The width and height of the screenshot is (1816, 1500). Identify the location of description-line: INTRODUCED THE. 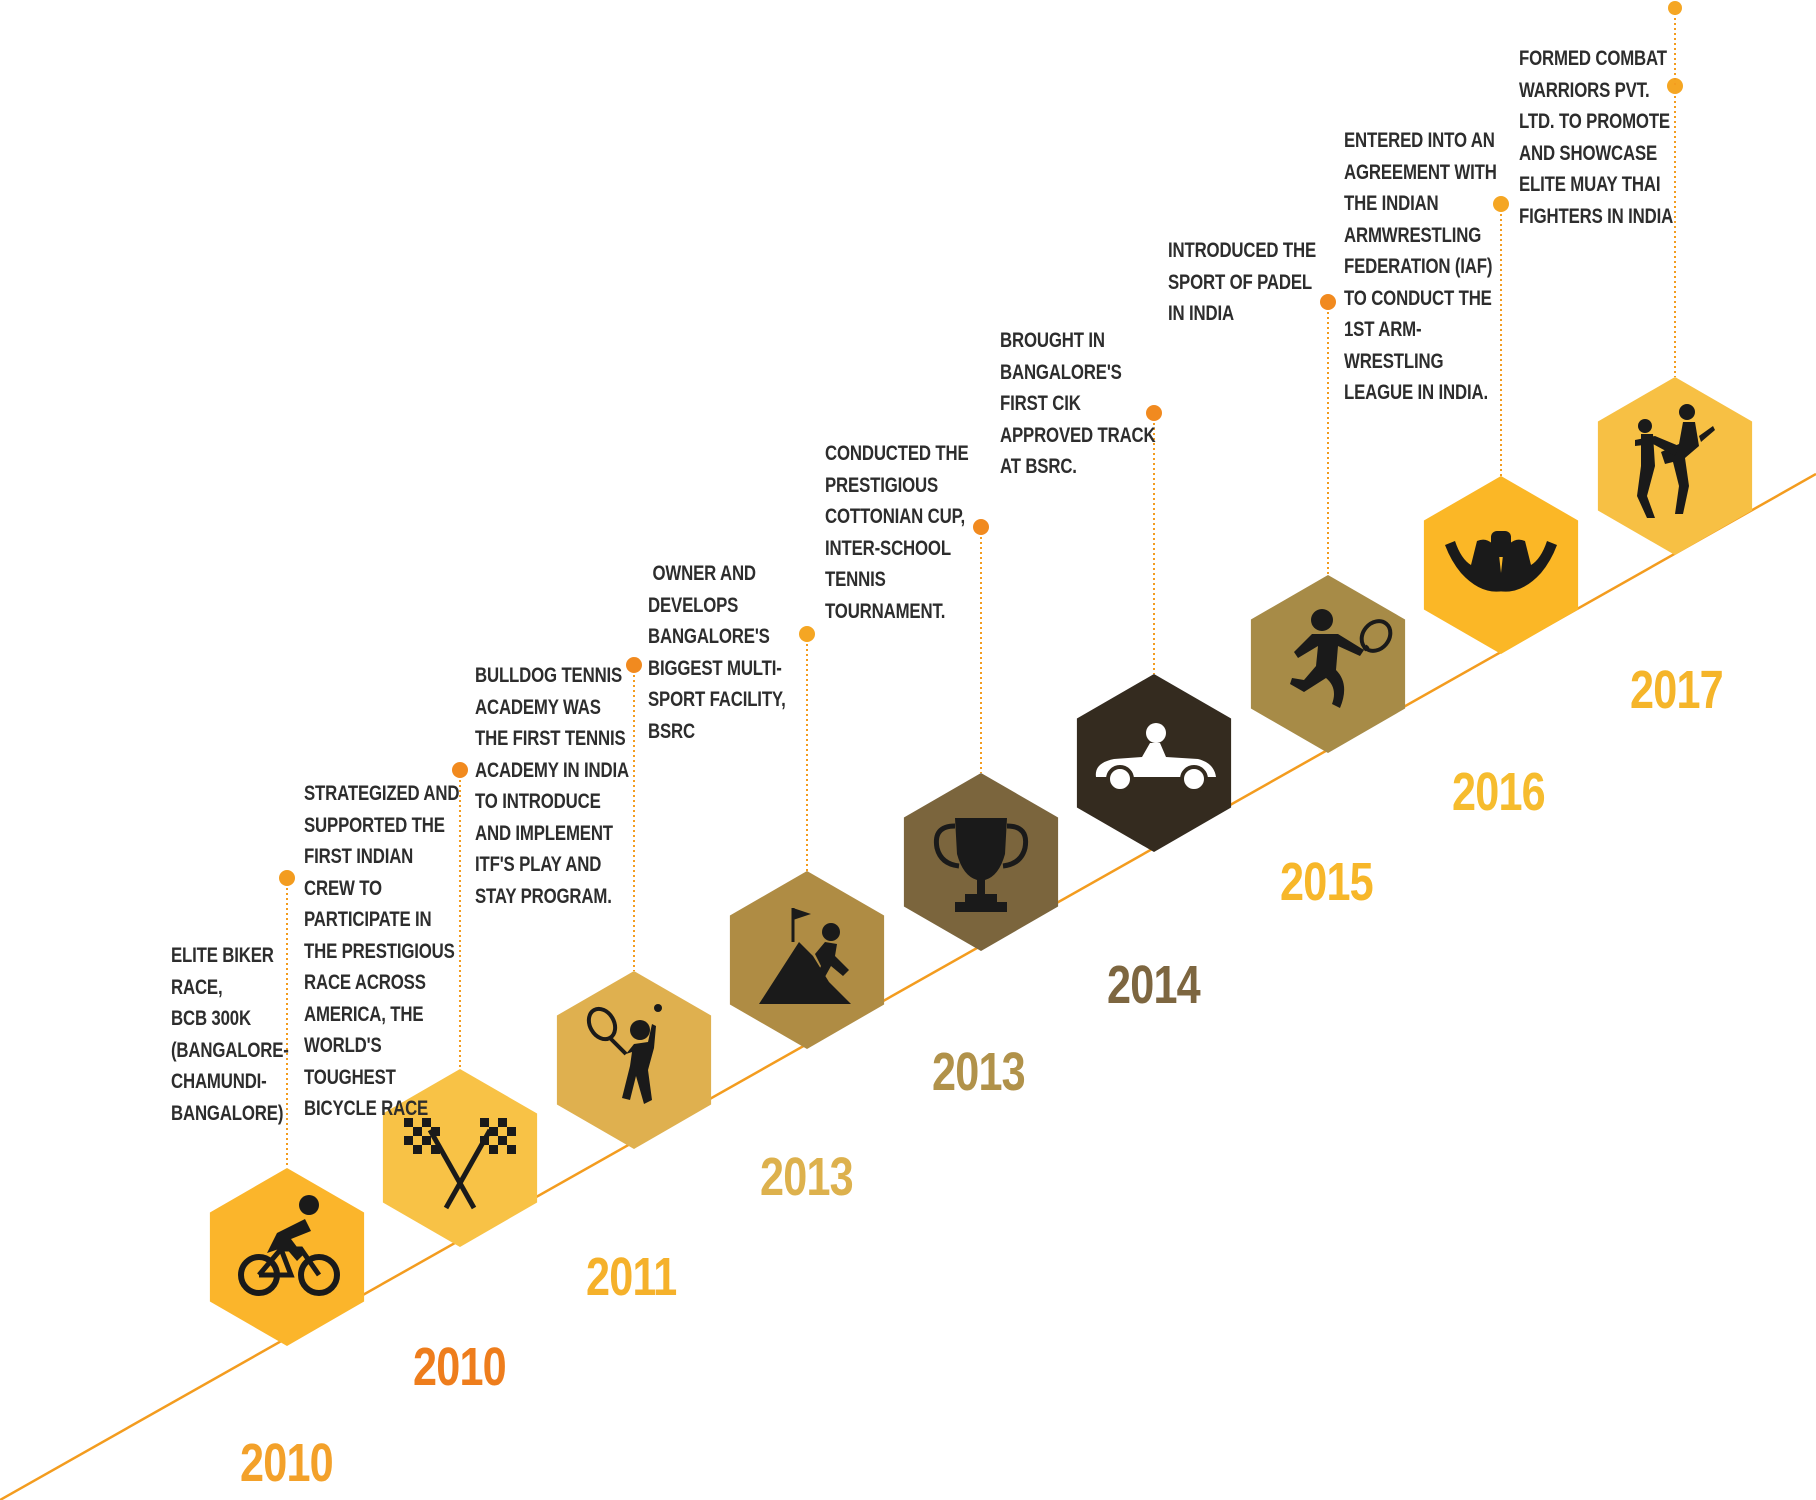
(1242, 250).